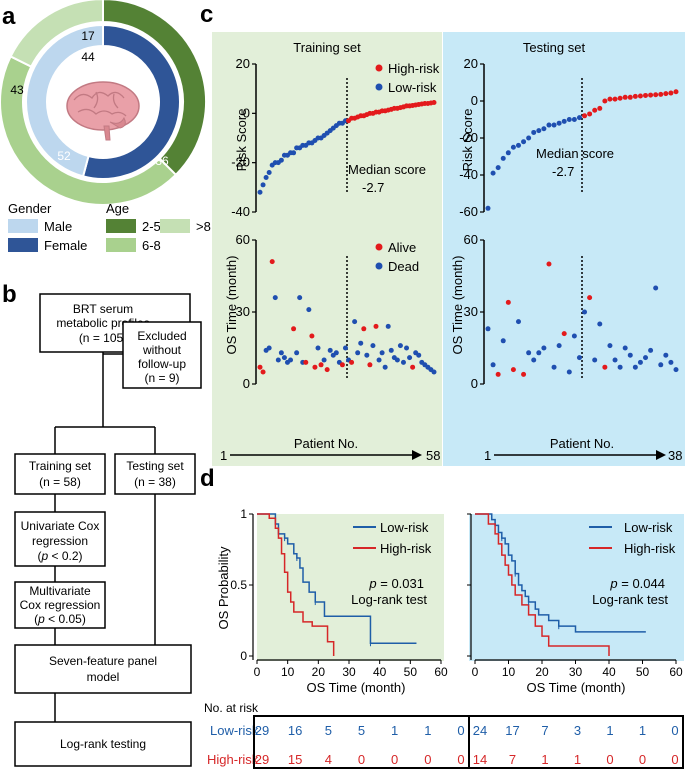 Image resolution: width=685 pixels, height=769 pixels. I want to click on flow-profiles-line3: (n = 105), so click(103, 338).